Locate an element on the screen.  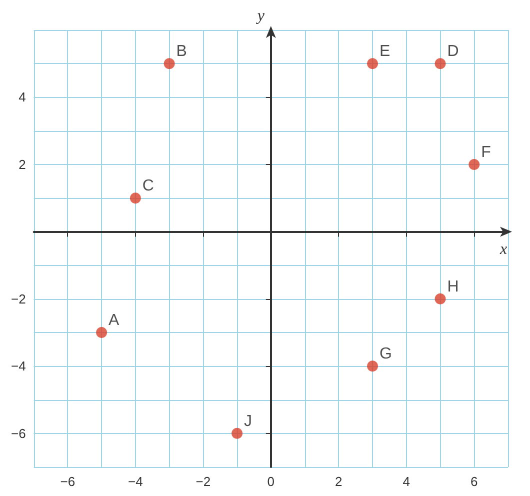
x-tick-label: 0 is located at coordinates (271, 481).